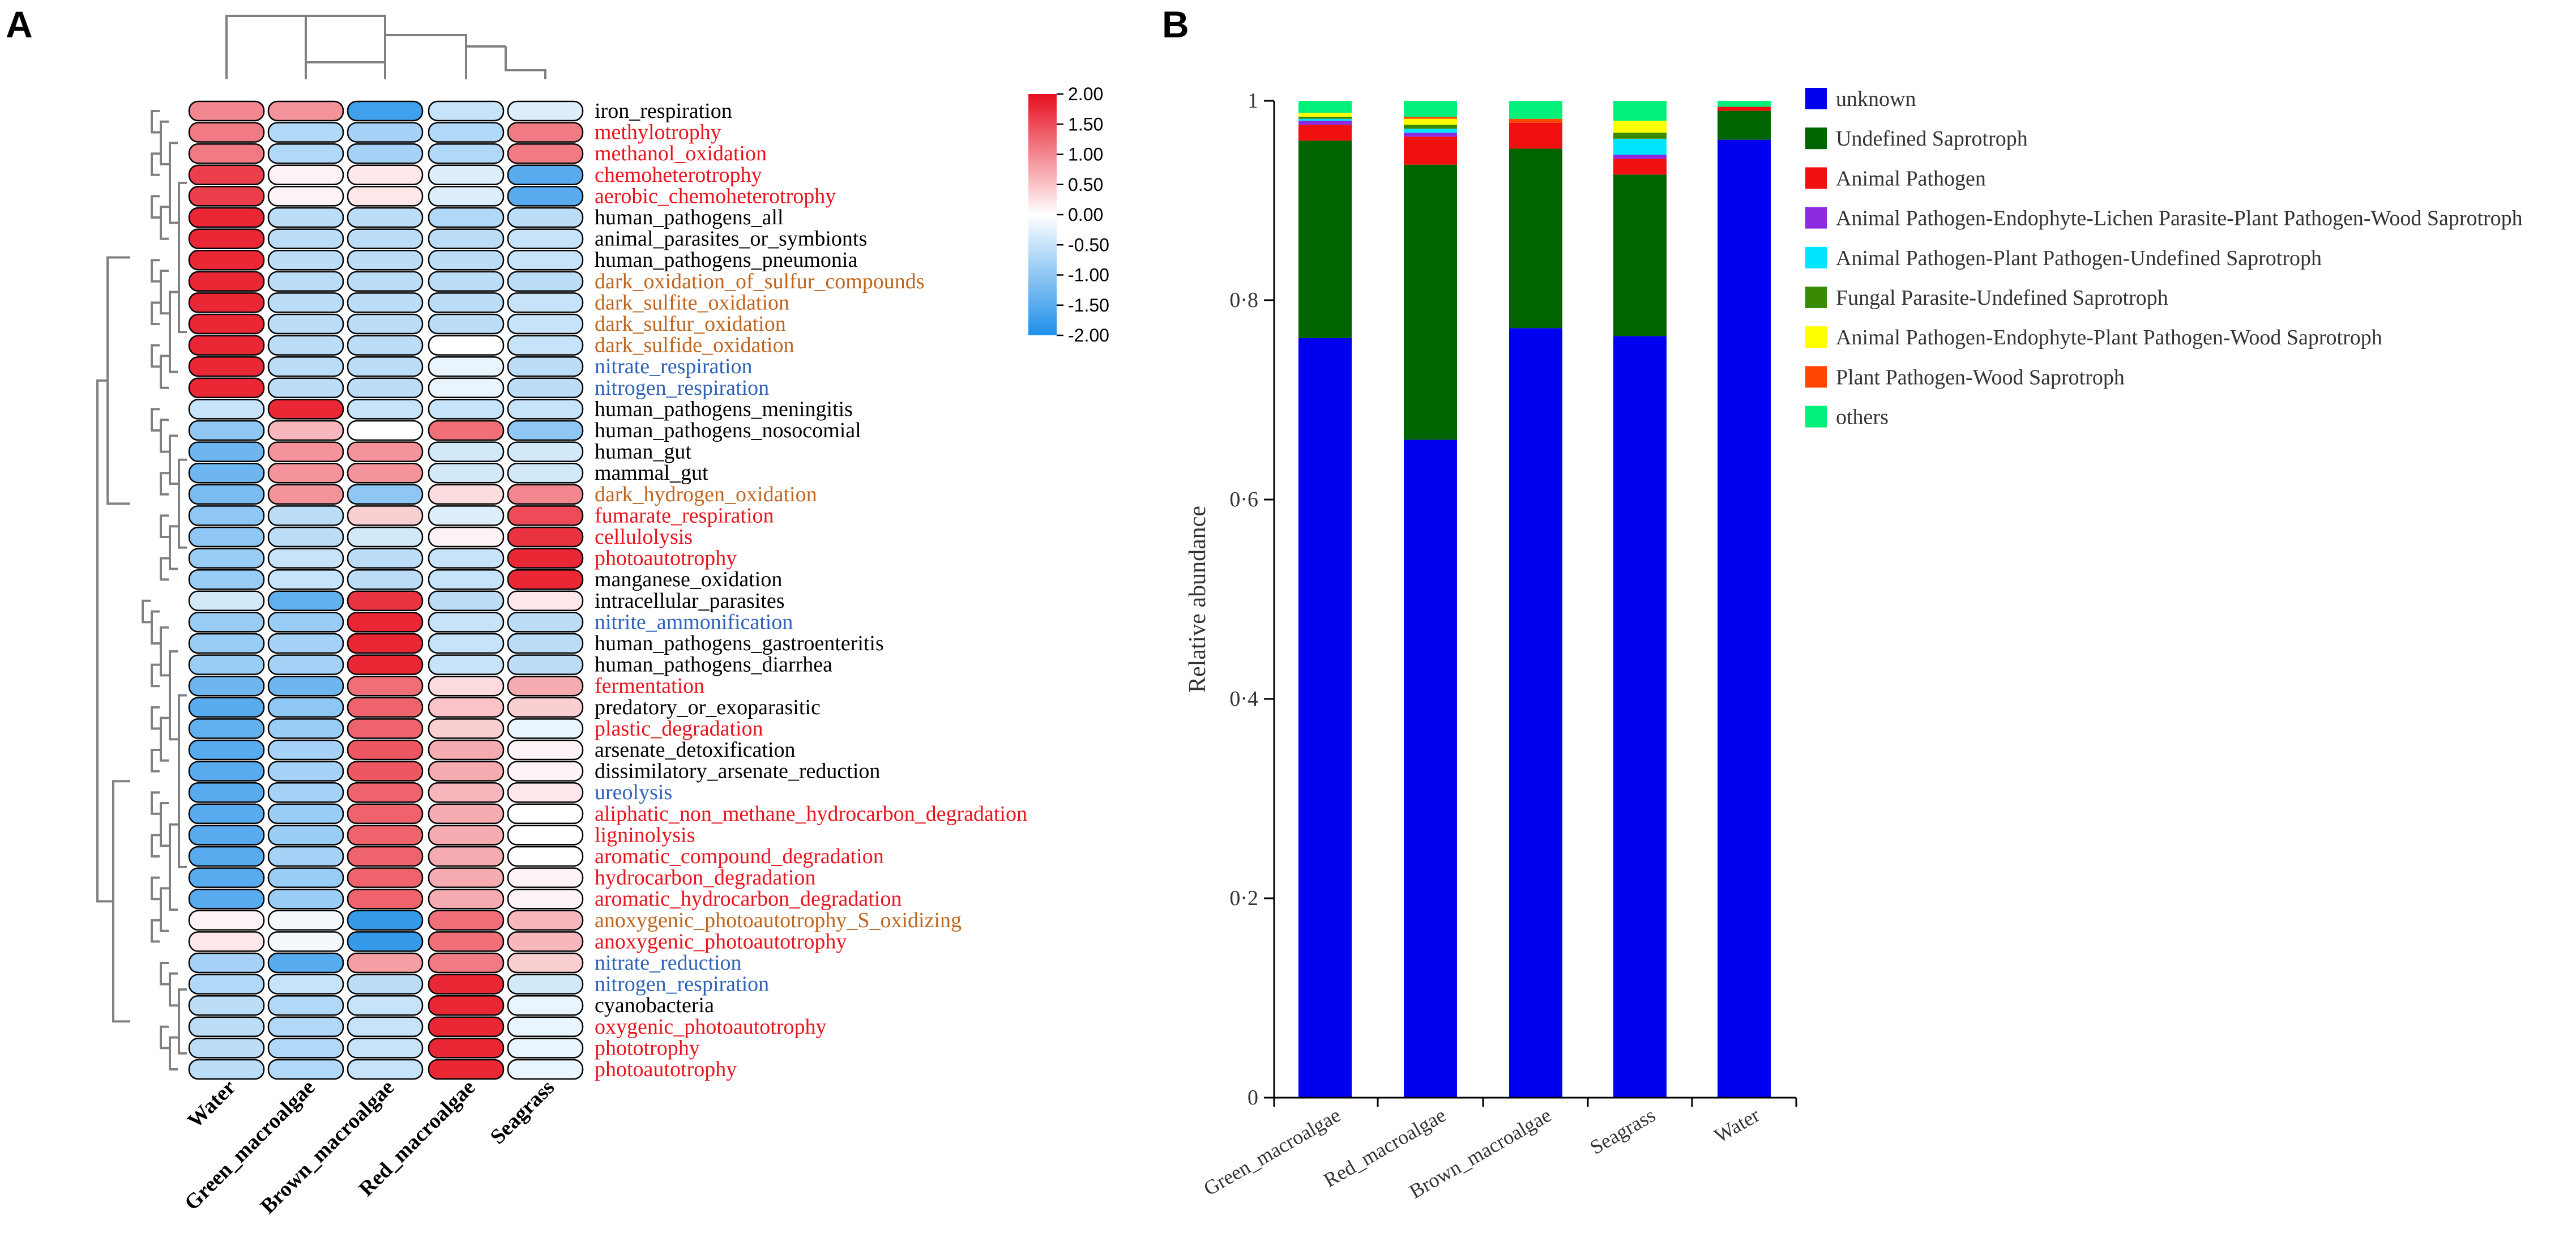  What do you see at coordinates (778, 920) in the screenshot?
I see `heatmap-row-label: anoxygenic_photoautotrophy_S_oxidizing` at bounding box center [778, 920].